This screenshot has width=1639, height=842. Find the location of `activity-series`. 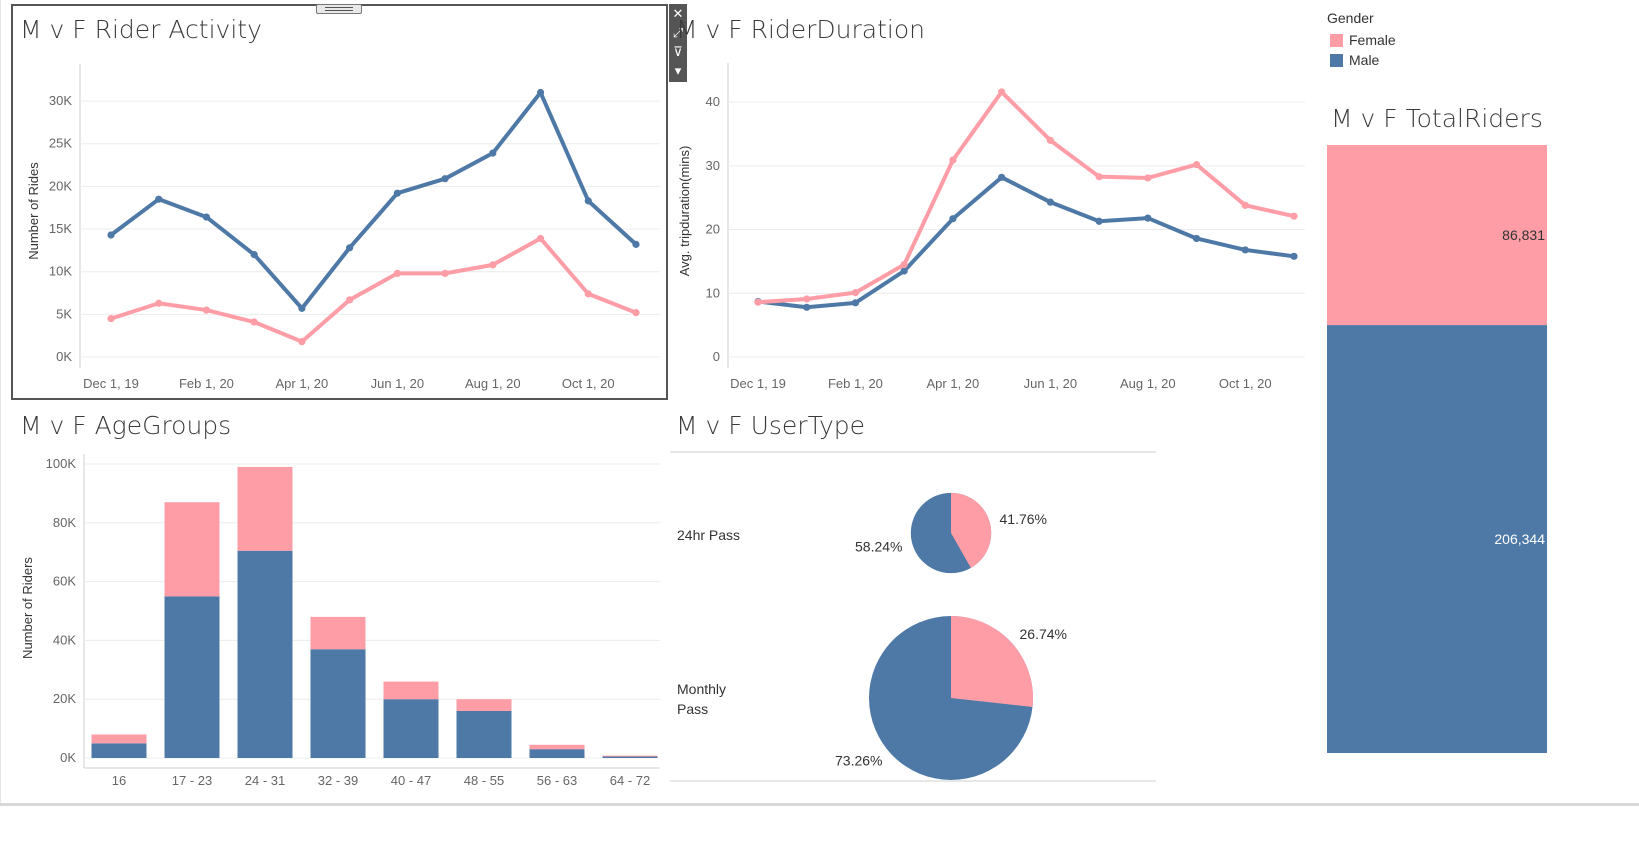

activity-series is located at coordinates (373, 217).